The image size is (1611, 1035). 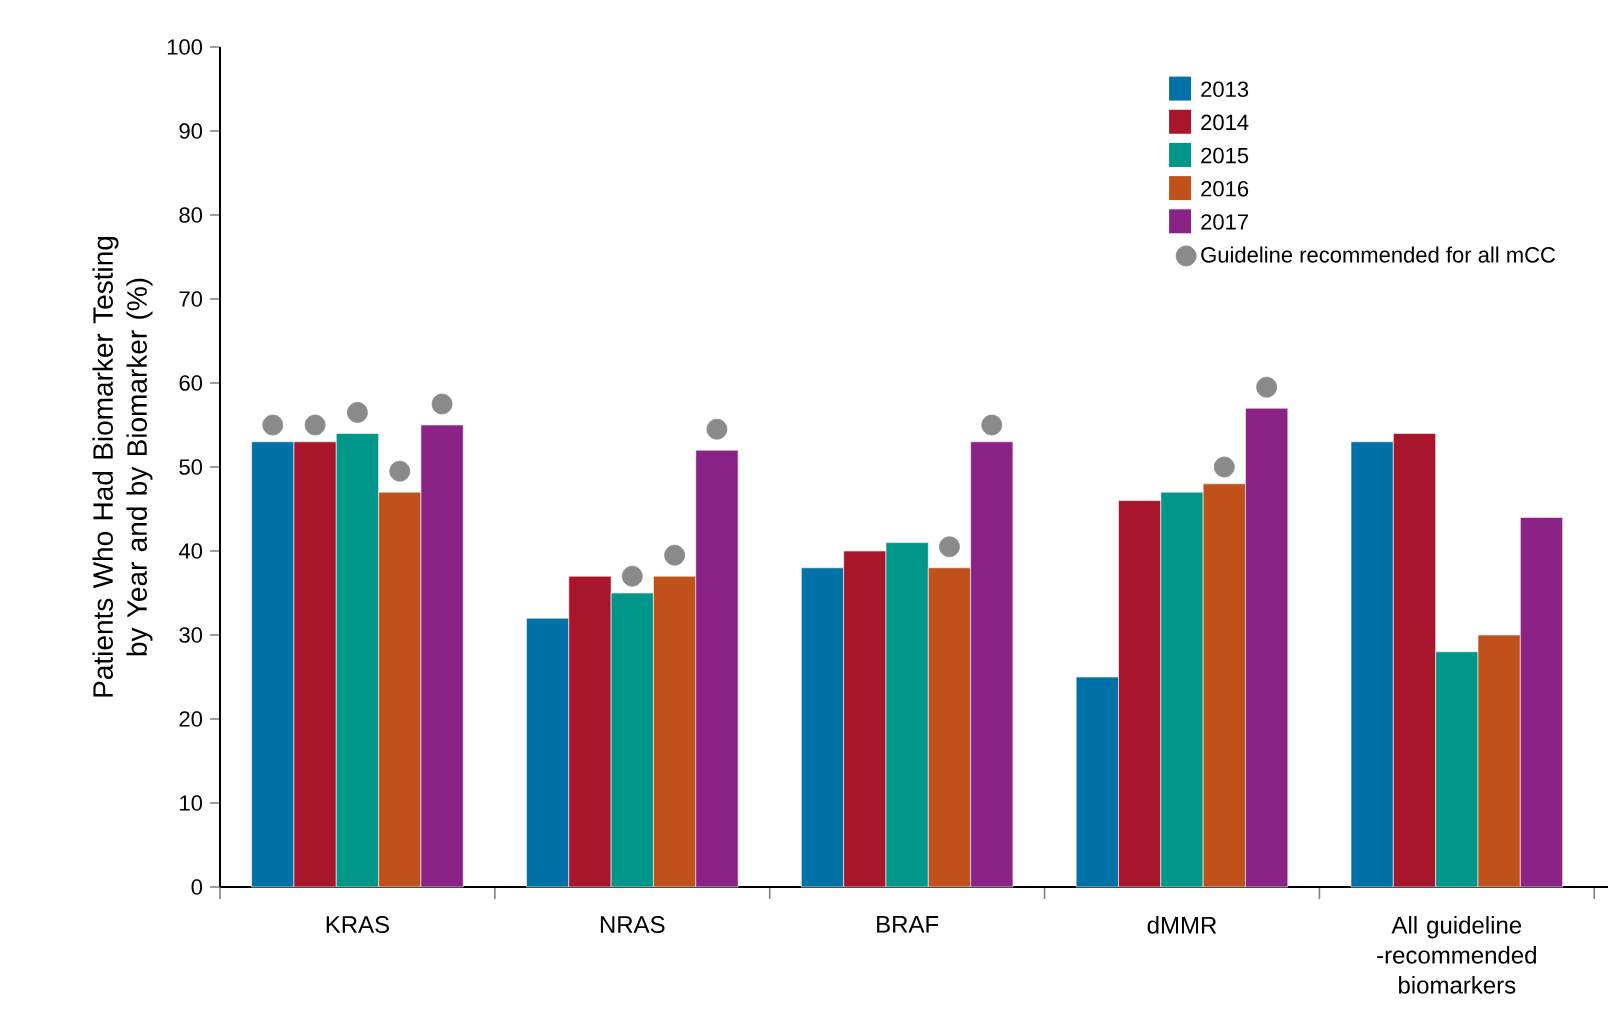 I want to click on y-tick-label: 90, so click(x=191, y=131).